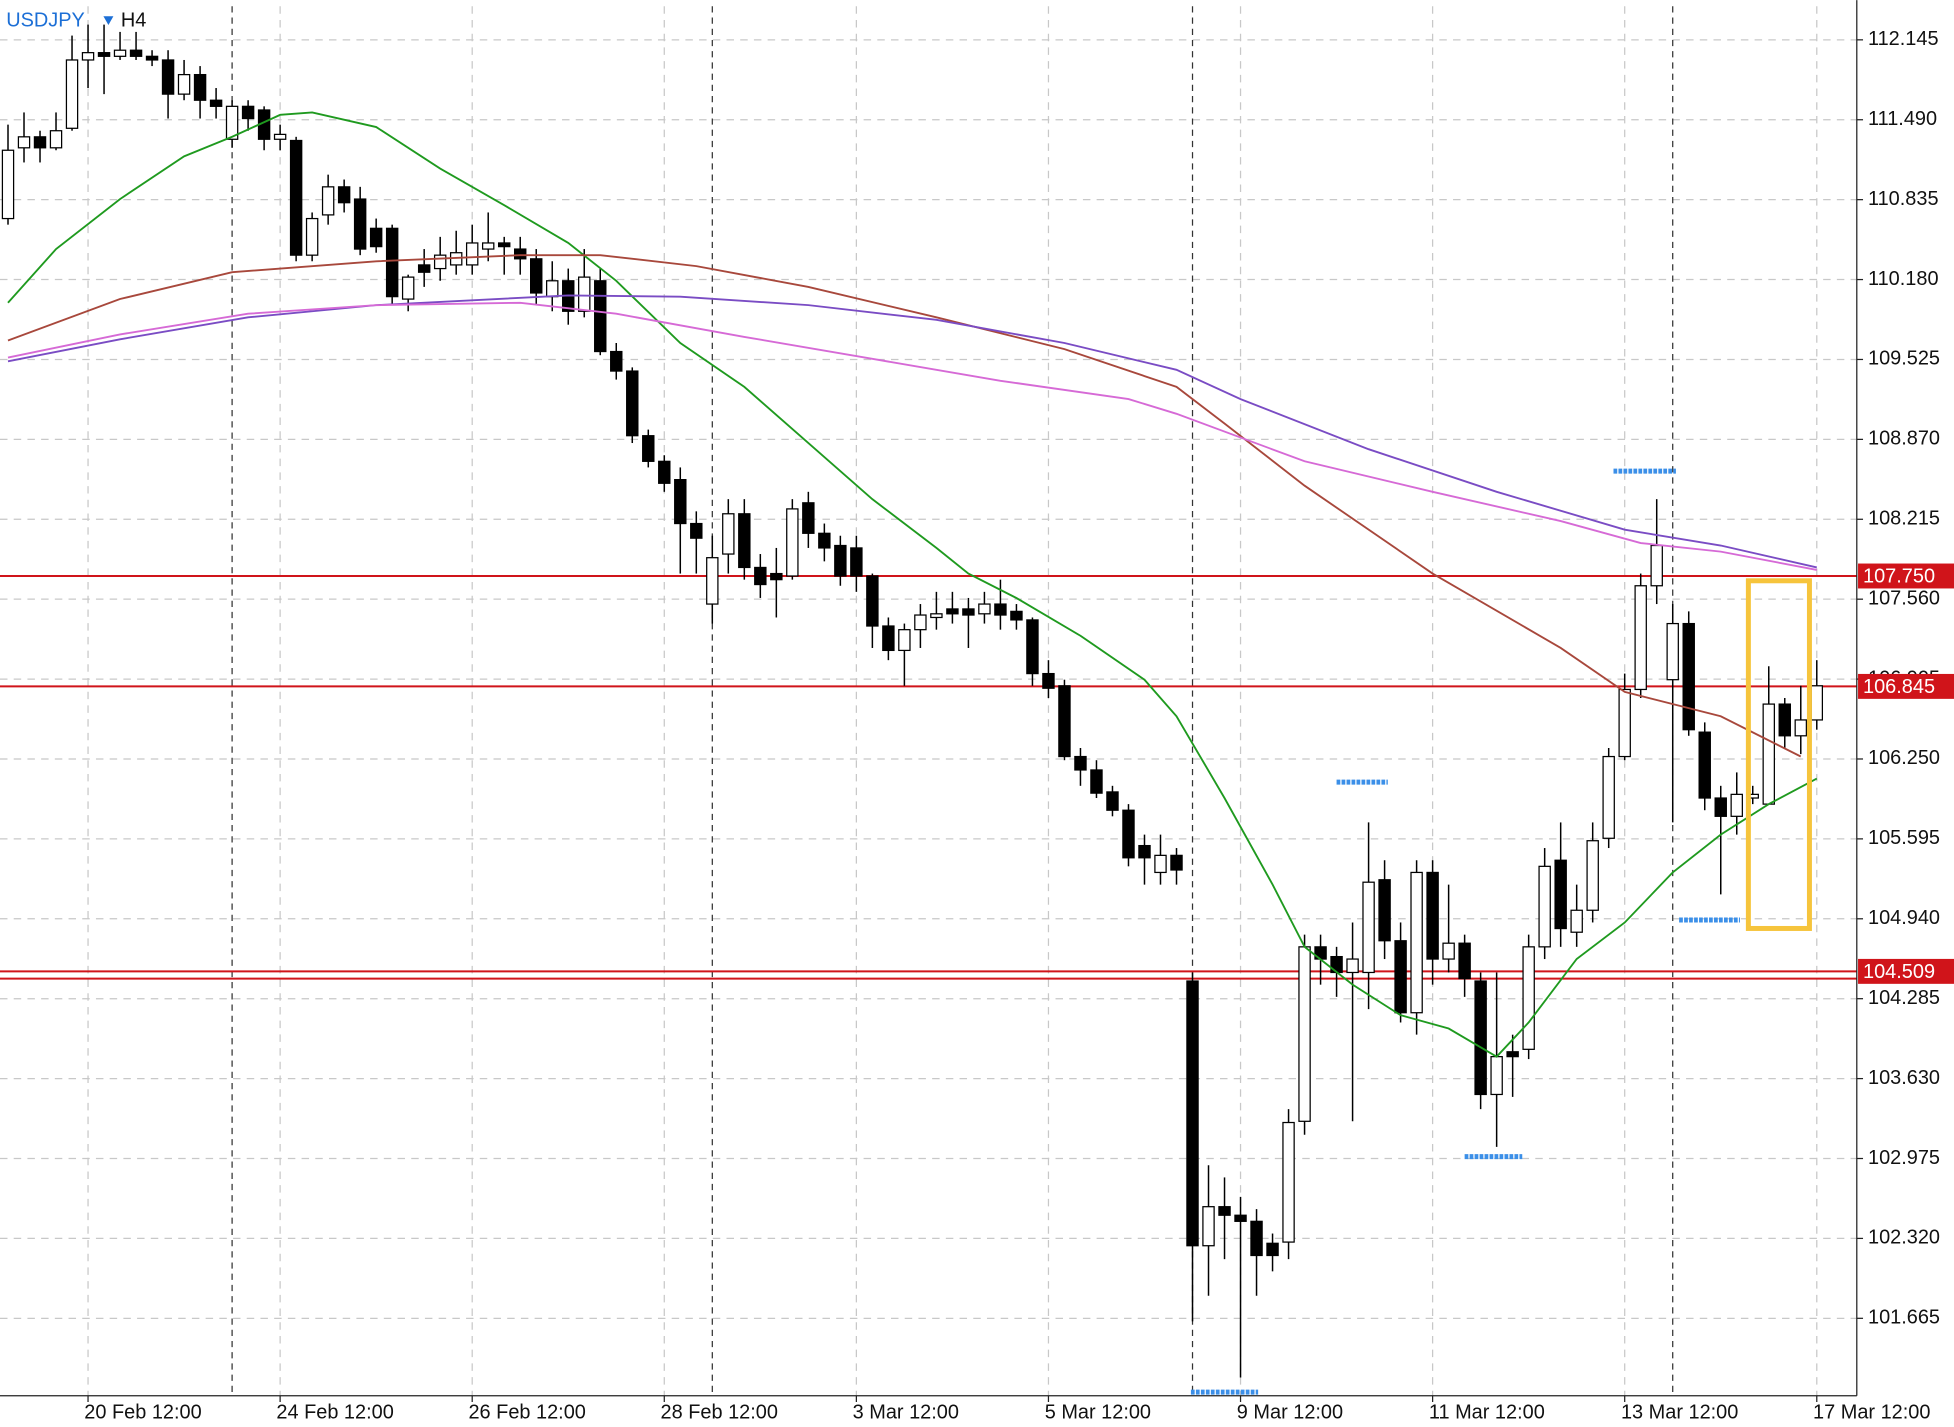 This screenshot has height=1427, width=1954. I want to click on y-tick-label: 107.560, so click(1904, 598).